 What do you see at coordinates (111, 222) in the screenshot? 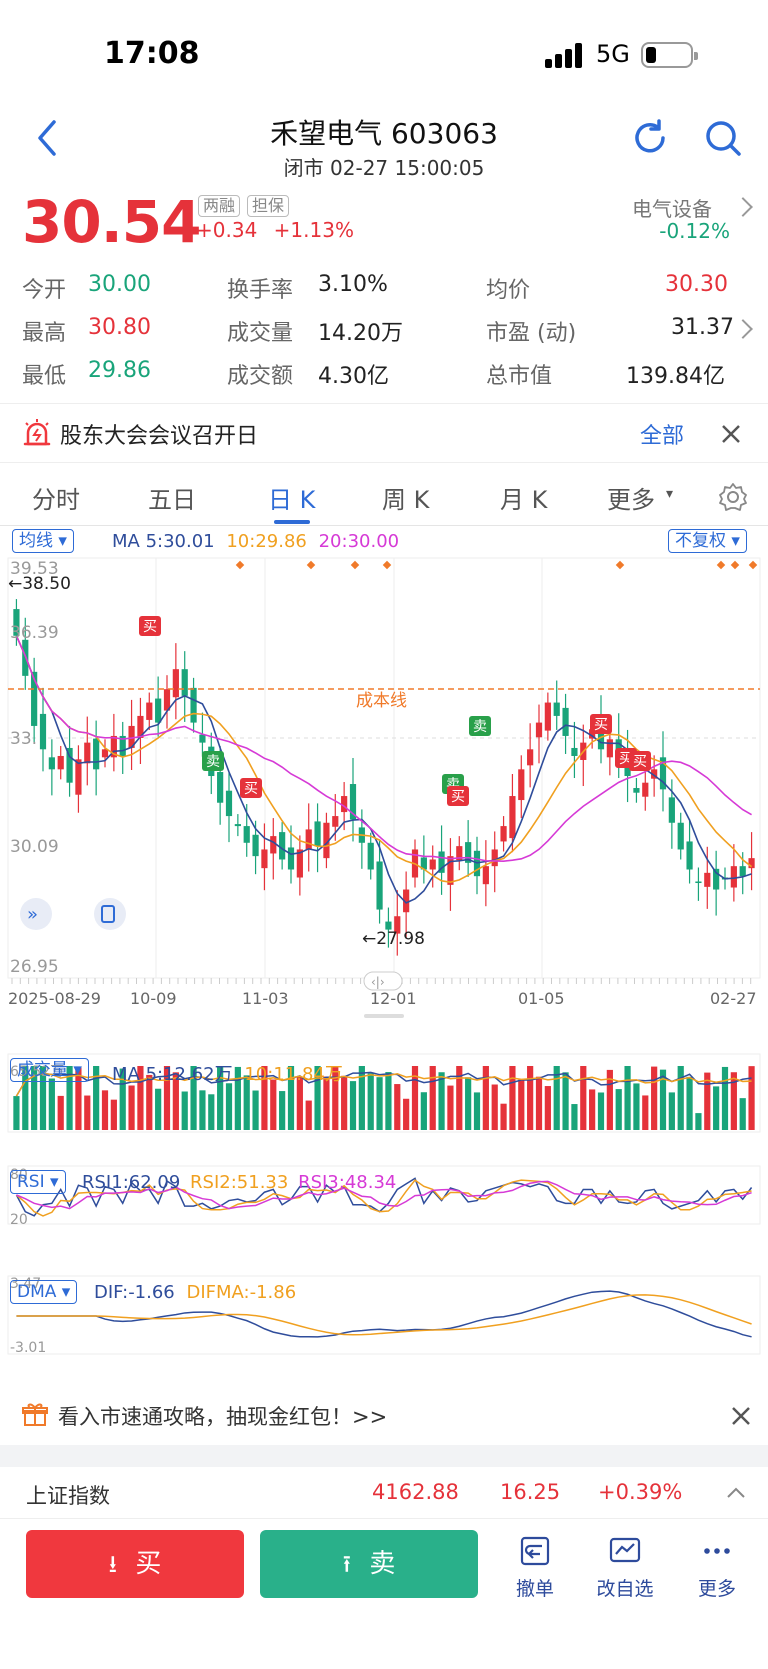
I see `last-price: 30.54` at bounding box center [111, 222].